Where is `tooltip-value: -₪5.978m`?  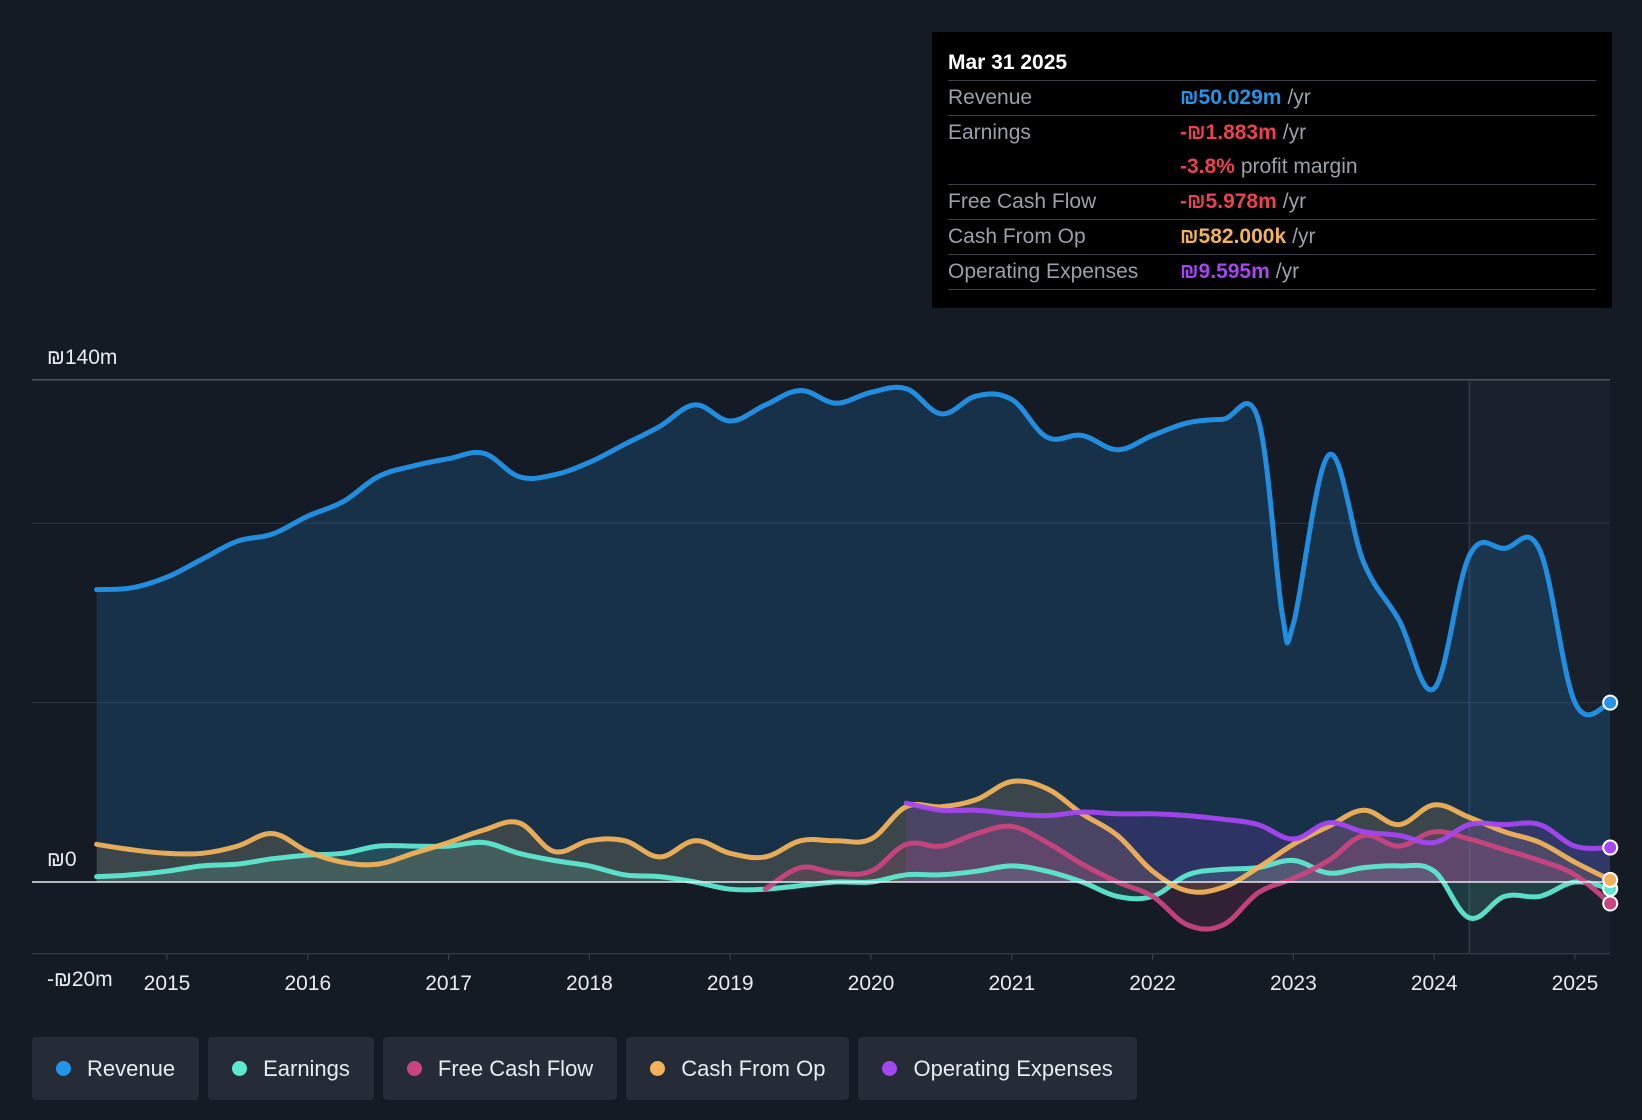
tooltip-value: -₪5.978m is located at coordinates (1228, 201).